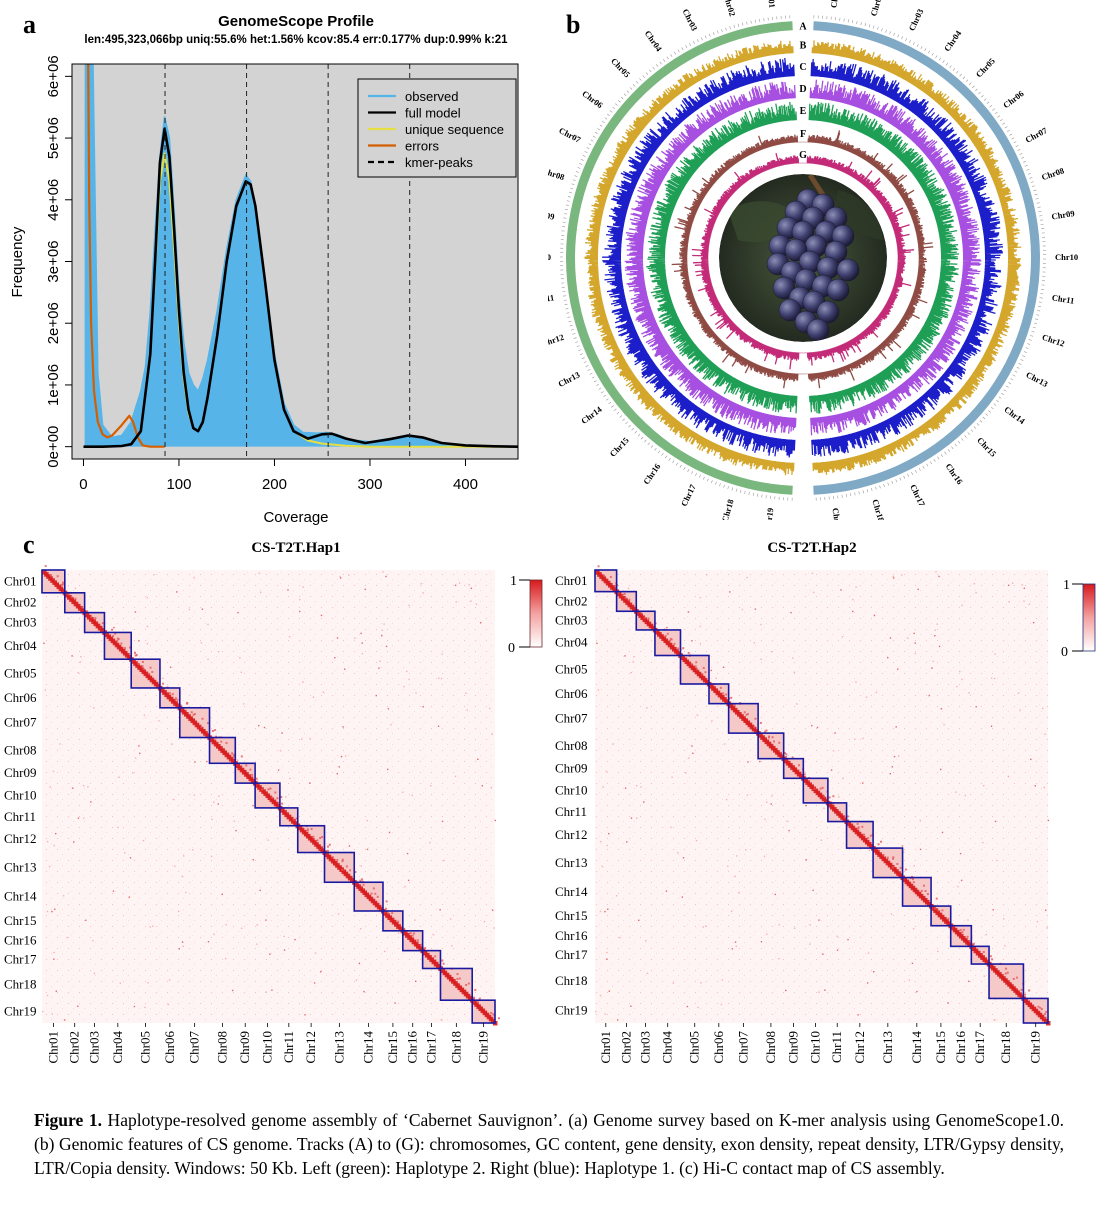 This screenshot has height=1209, width=1107. I want to click on hic-x-label: Chr13, so click(338, 1047).